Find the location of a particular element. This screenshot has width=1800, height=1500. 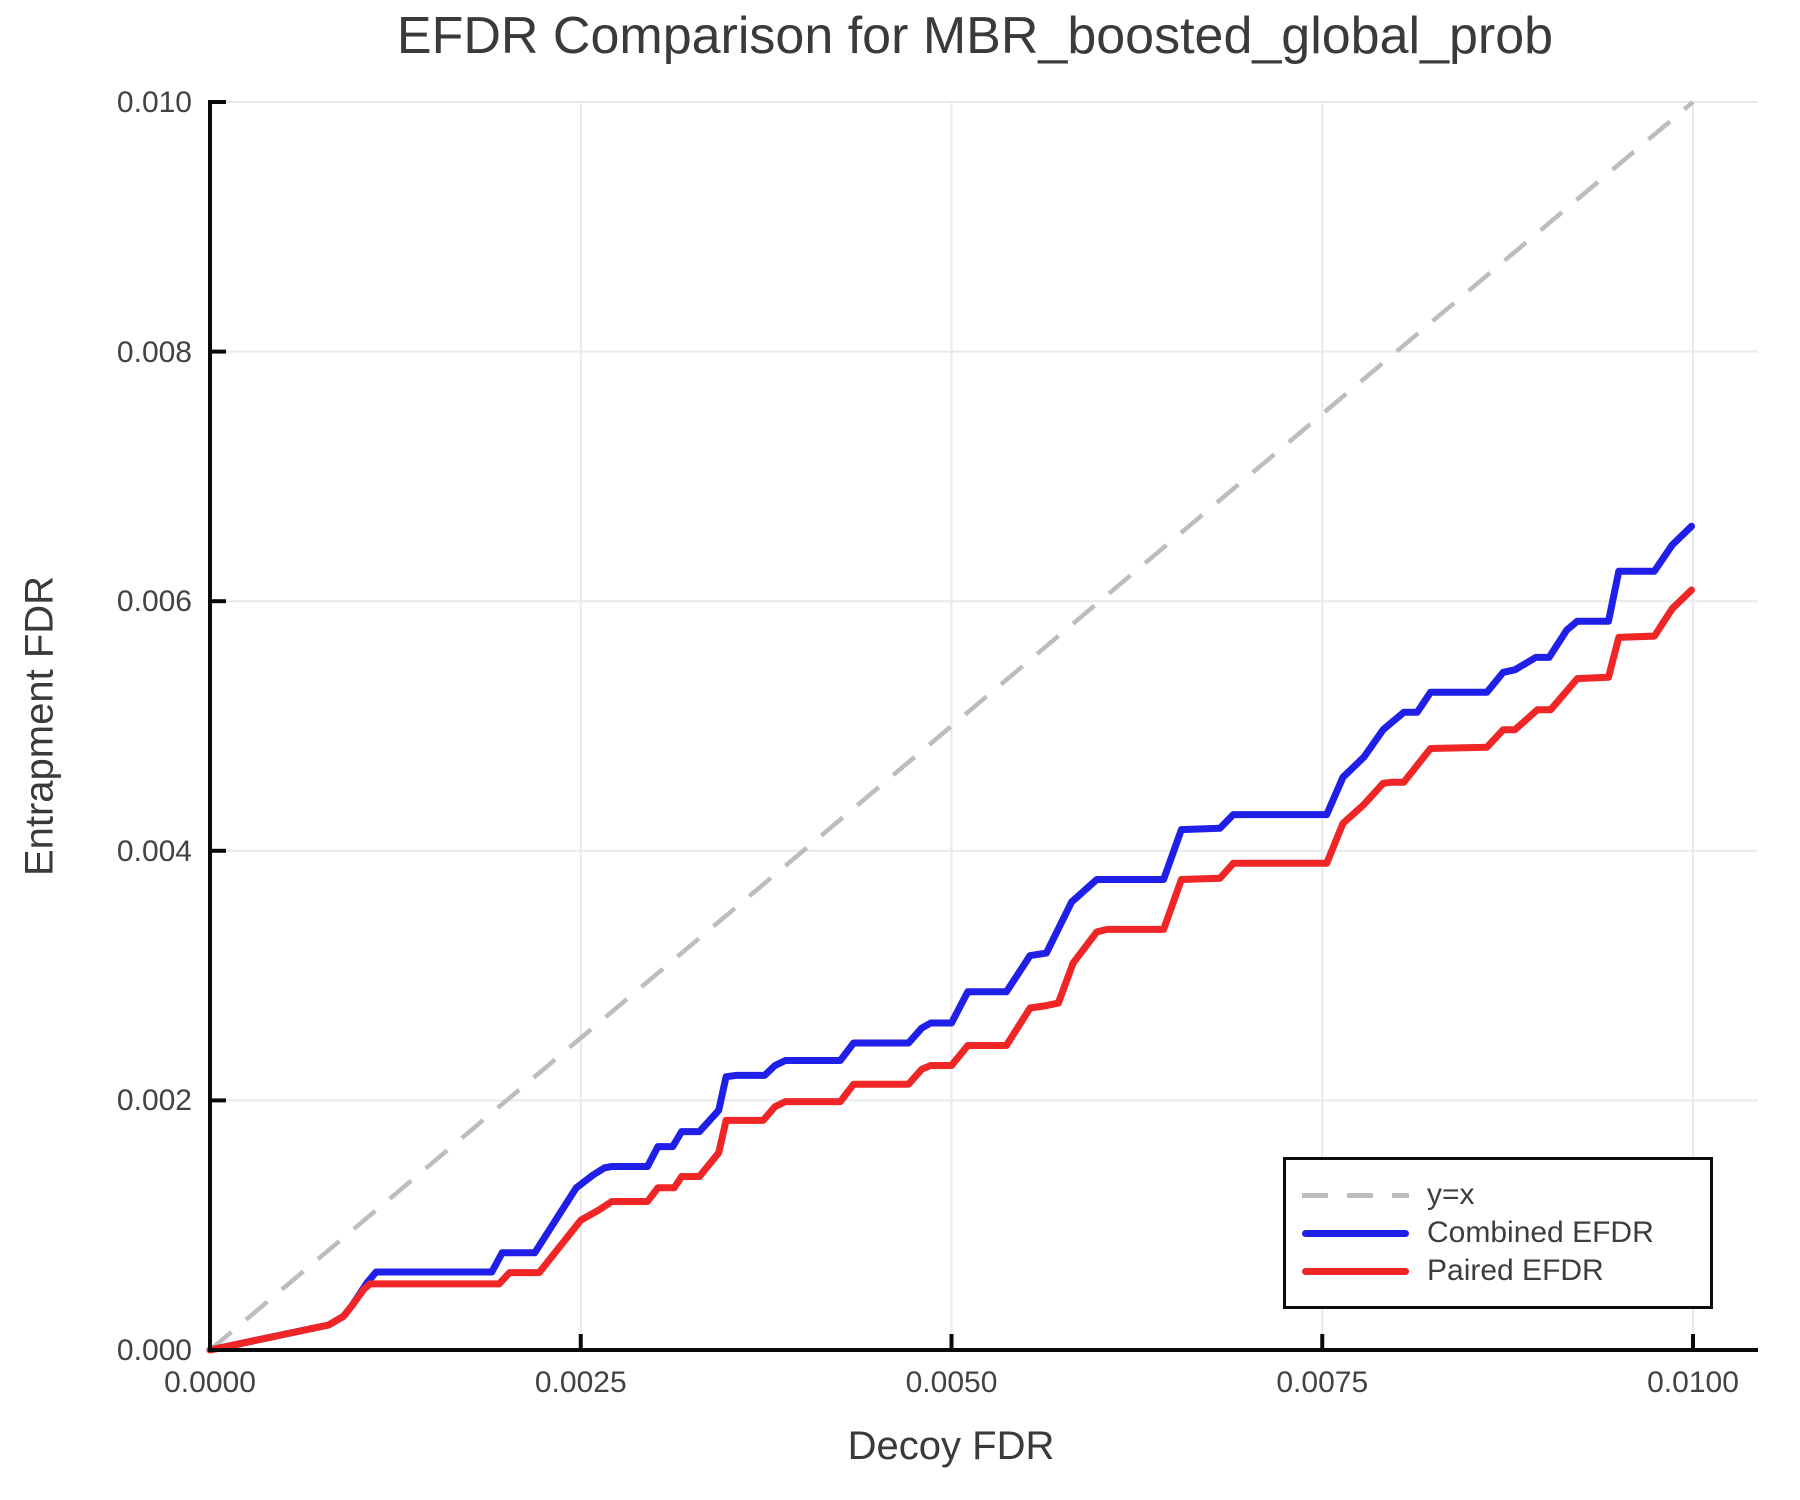

x-tick-label: 0.0075 is located at coordinates (1322, 1382).